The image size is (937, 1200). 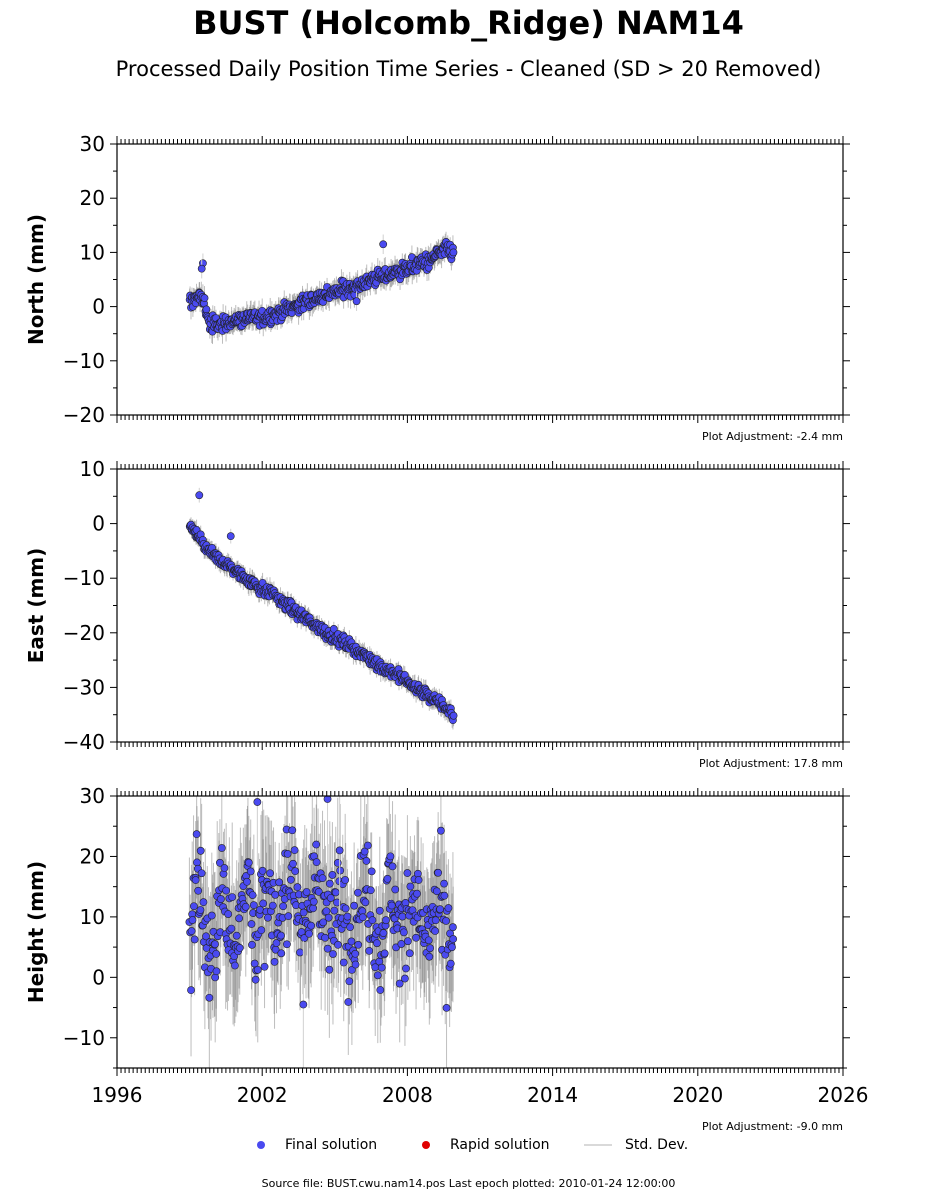 What do you see at coordinates (84, 687) in the screenshot?
I see `y-tick-label: −30` at bounding box center [84, 687].